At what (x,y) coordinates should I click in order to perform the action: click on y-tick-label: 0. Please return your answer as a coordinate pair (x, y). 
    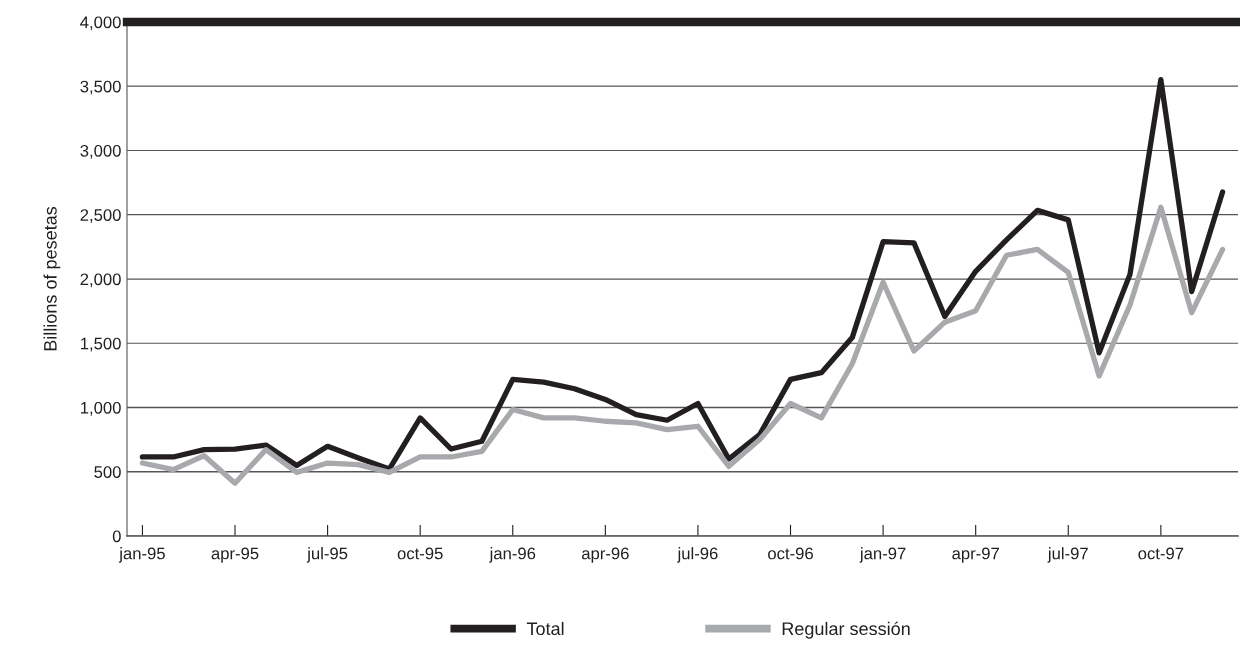
    Looking at the image, I should click on (116, 536).